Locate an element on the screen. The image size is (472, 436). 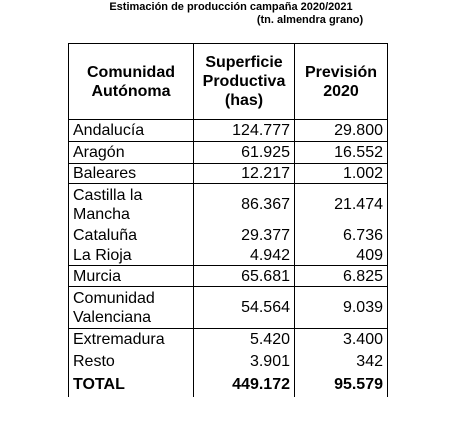
value-cell: 29.800 is located at coordinates (341, 130).